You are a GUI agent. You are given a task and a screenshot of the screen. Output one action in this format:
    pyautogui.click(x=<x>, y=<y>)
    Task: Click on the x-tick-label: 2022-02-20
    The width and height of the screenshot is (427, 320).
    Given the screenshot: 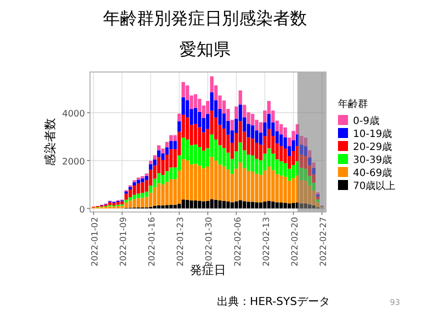 What is the action you would take?
    pyautogui.click(x=295, y=241)
    